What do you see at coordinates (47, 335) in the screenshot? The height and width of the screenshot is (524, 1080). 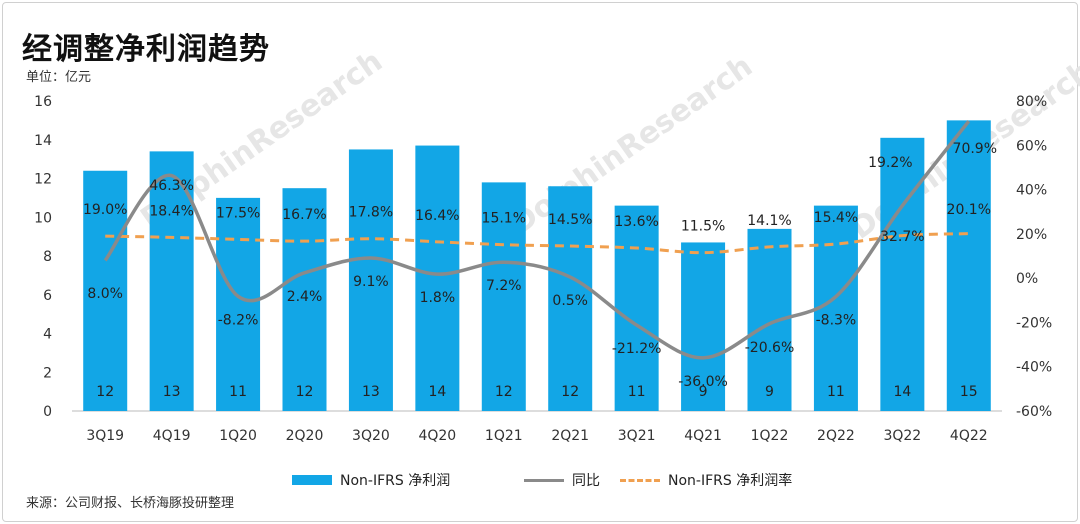 I see `y-left-tick-label: 4` at bounding box center [47, 335].